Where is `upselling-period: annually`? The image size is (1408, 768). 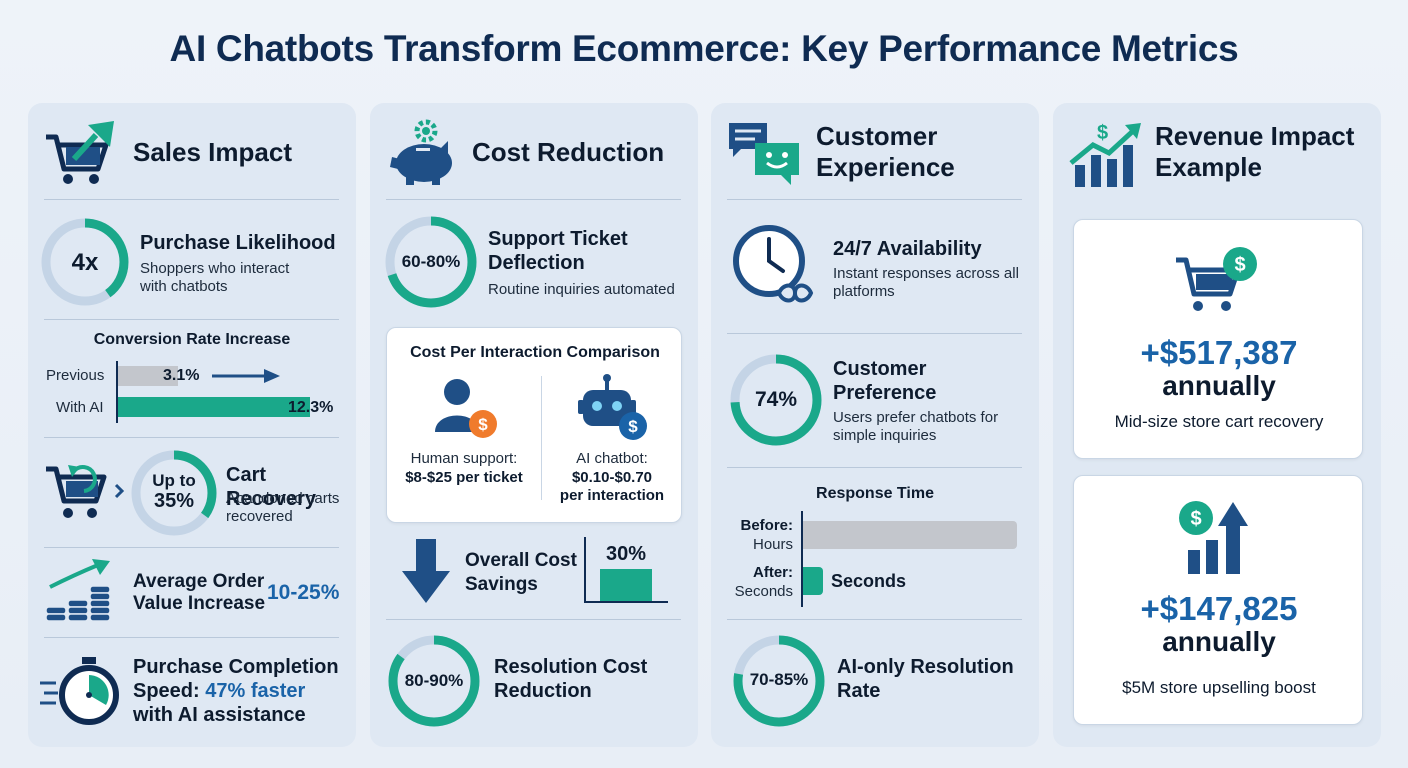
upselling-period: annually is located at coordinates (1219, 641).